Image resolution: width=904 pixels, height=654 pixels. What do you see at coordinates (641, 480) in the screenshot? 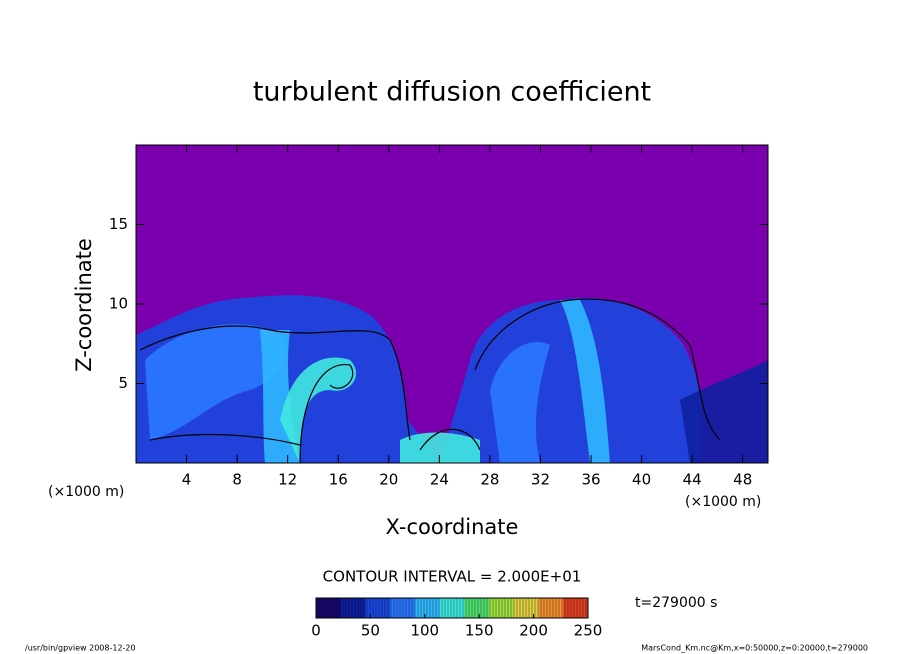
I see `x-tick-label: 40` at bounding box center [641, 480].